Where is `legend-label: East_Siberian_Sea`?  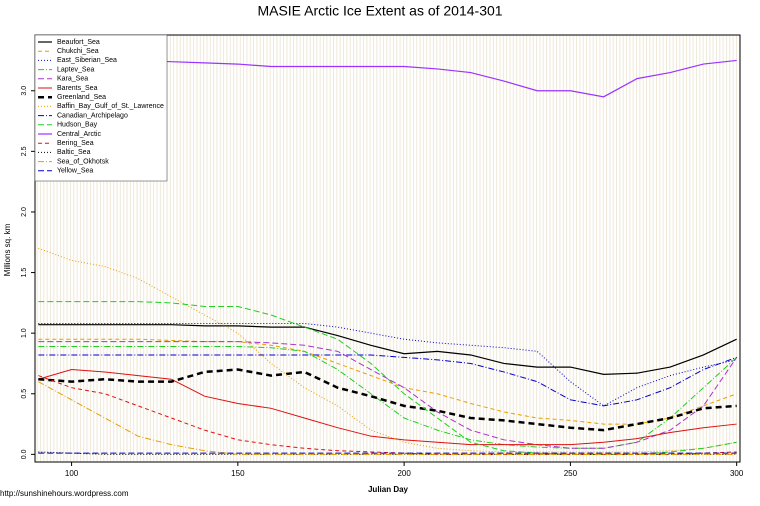
legend-label: East_Siberian_Sea is located at coordinates (87, 60).